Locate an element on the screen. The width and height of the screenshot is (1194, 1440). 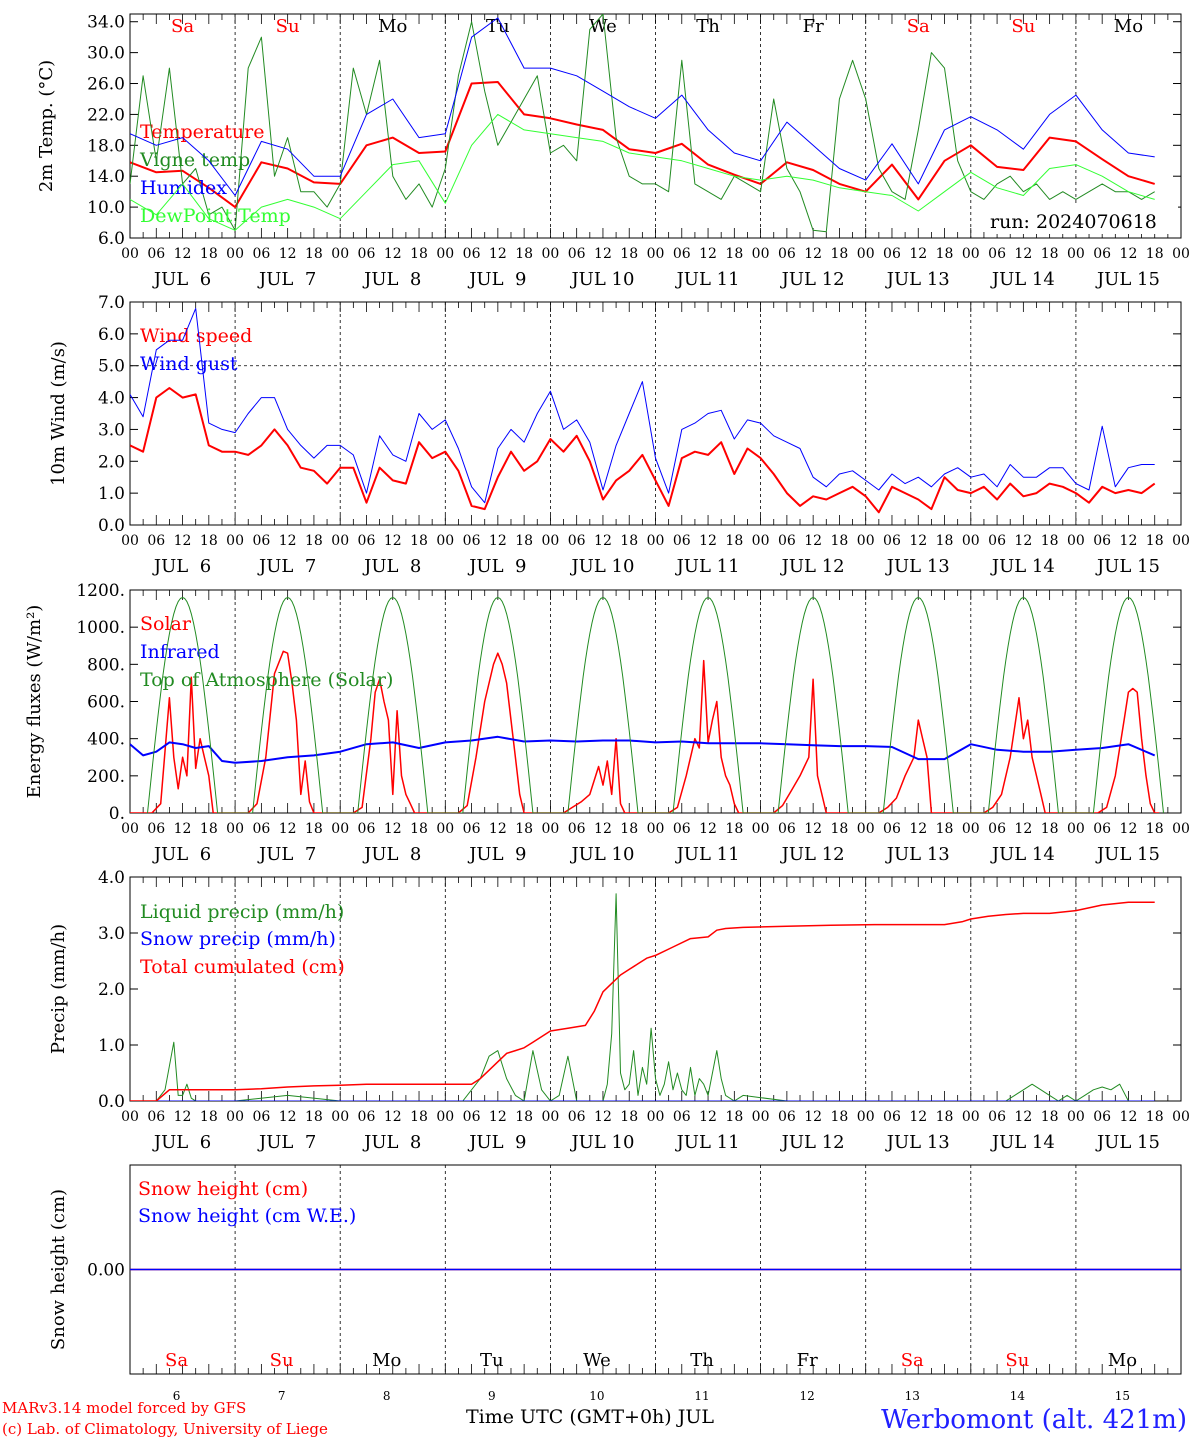
date-label: JUL 6 is located at coordinates (181, 1142).